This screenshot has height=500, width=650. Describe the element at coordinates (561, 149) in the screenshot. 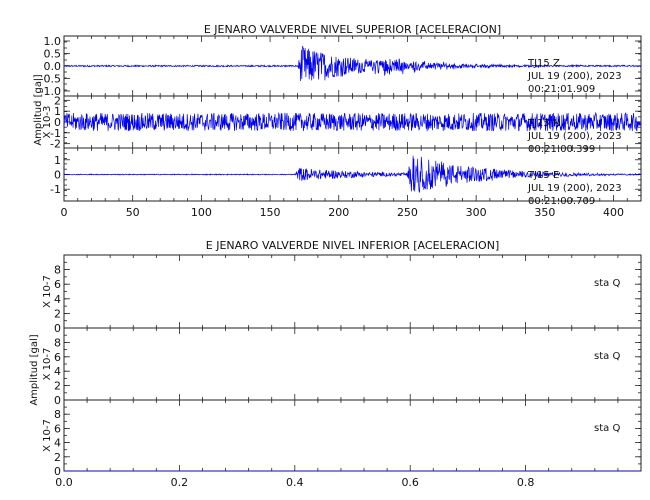

I see `time-label: 00:21:00.399` at that location.